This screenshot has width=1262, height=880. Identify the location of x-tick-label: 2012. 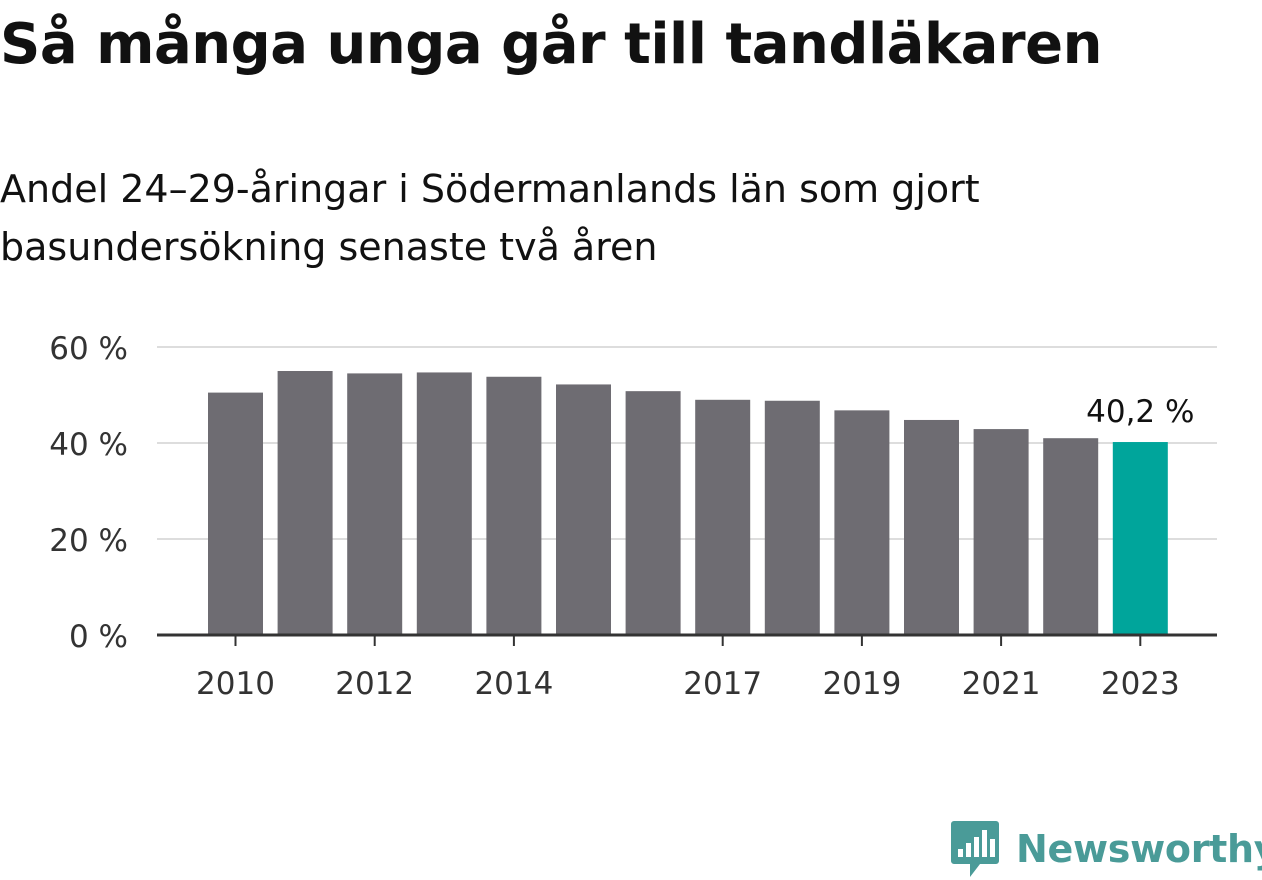
(374, 684).